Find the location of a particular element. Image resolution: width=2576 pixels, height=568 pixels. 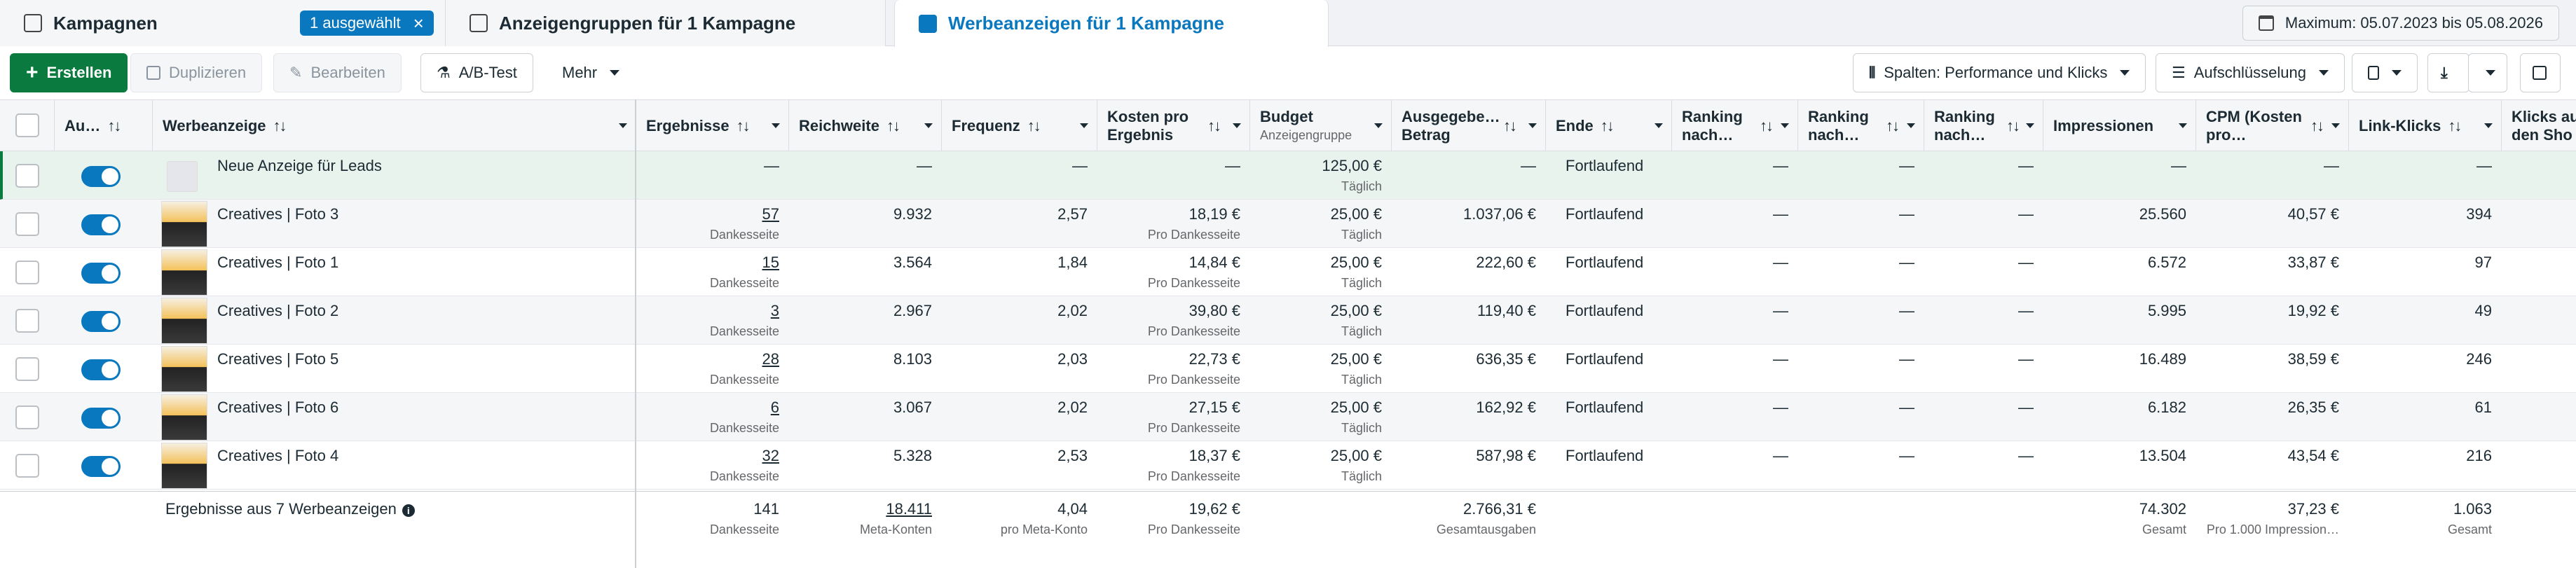

results-cell: 6 Dankesseite is located at coordinates (712, 417).